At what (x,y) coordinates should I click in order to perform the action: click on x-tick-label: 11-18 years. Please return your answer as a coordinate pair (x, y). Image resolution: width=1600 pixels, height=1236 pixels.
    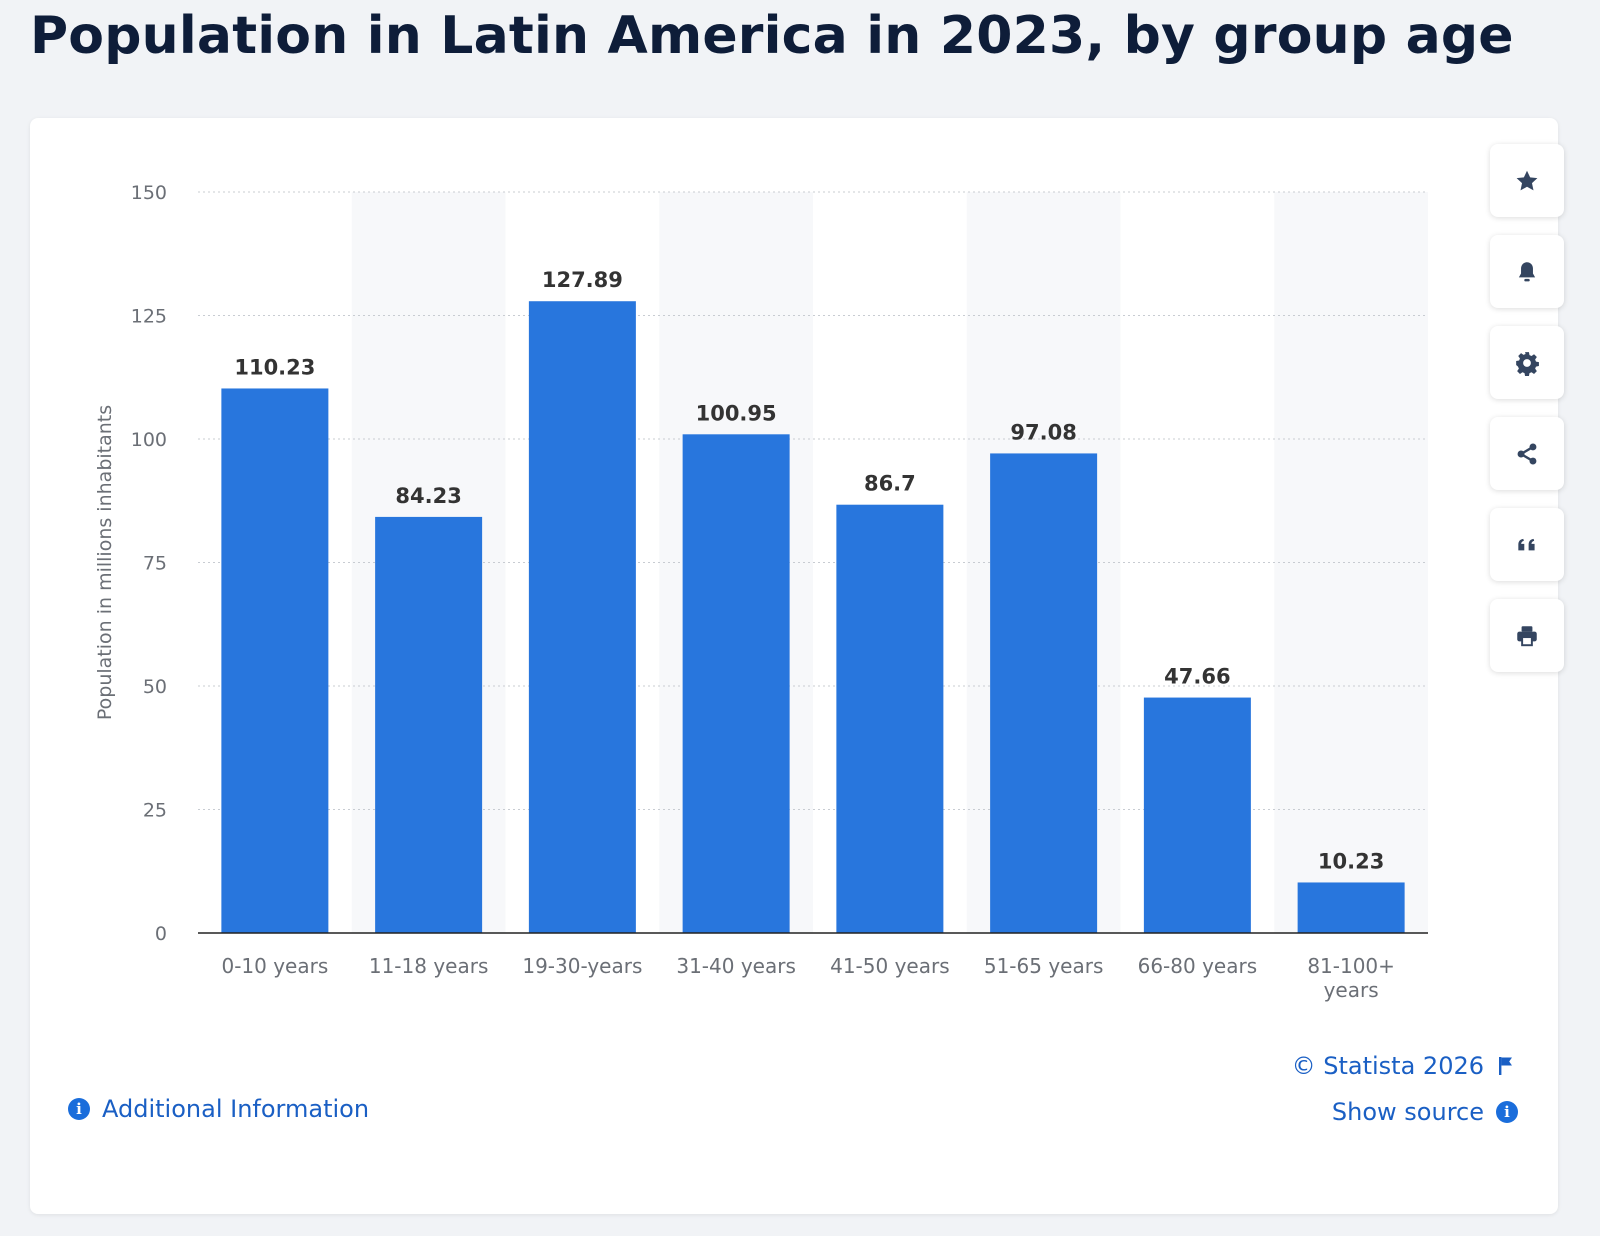
    Looking at the image, I should click on (429, 966).